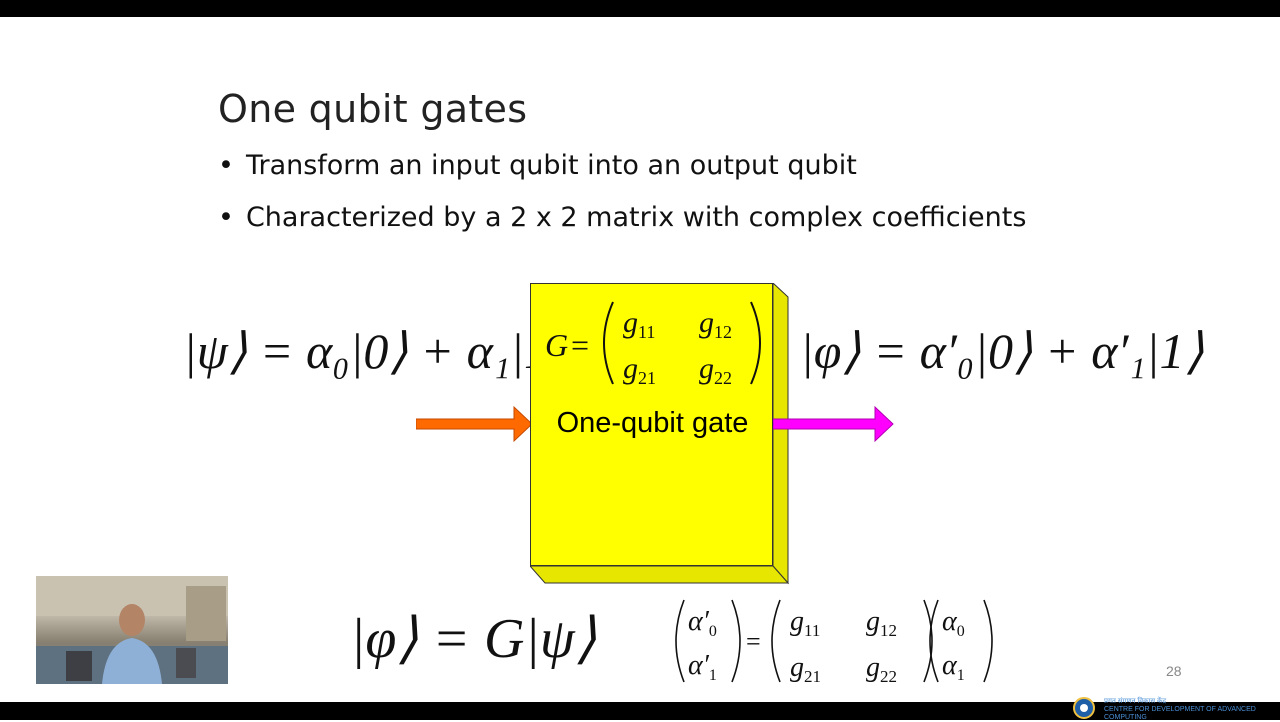  I want to click on gate-matrix: G = g11 g12 g21 g22, so click(653, 344).